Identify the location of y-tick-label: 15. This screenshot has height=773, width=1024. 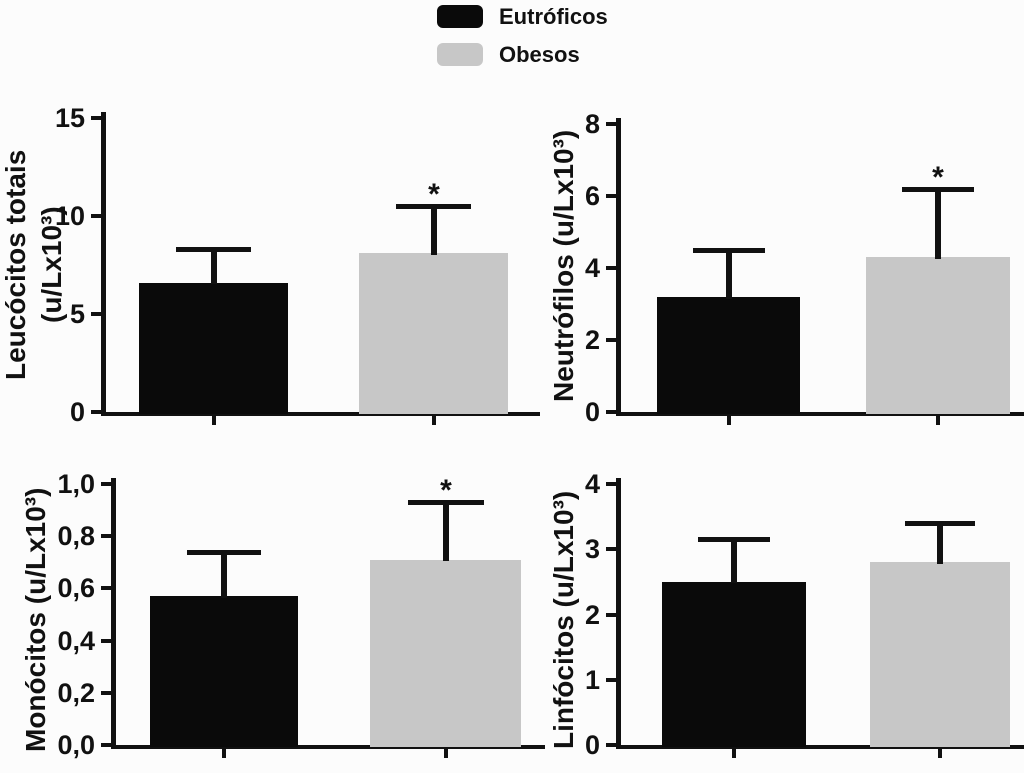
(69, 118).